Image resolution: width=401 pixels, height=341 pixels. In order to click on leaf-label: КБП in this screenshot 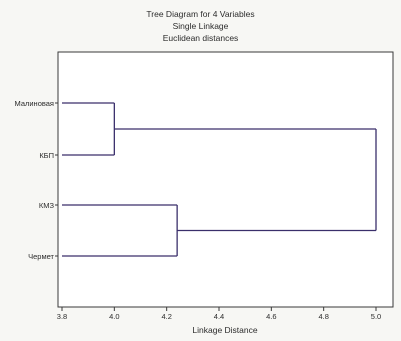, I will do `click(46, 155)`.